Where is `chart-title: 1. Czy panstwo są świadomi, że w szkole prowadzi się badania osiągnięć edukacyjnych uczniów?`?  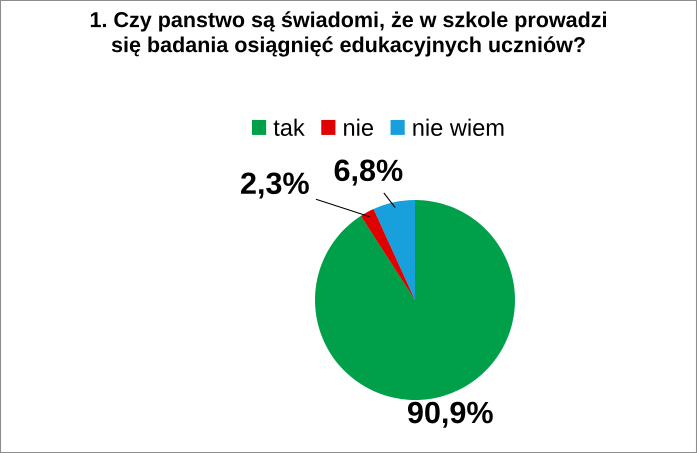
chart-title: 1. Czy panstwo są świadomi, że w szkole prowadzi się badania osiągnięć edukacyjnych uczniów? is located at coordinates (348, 34).